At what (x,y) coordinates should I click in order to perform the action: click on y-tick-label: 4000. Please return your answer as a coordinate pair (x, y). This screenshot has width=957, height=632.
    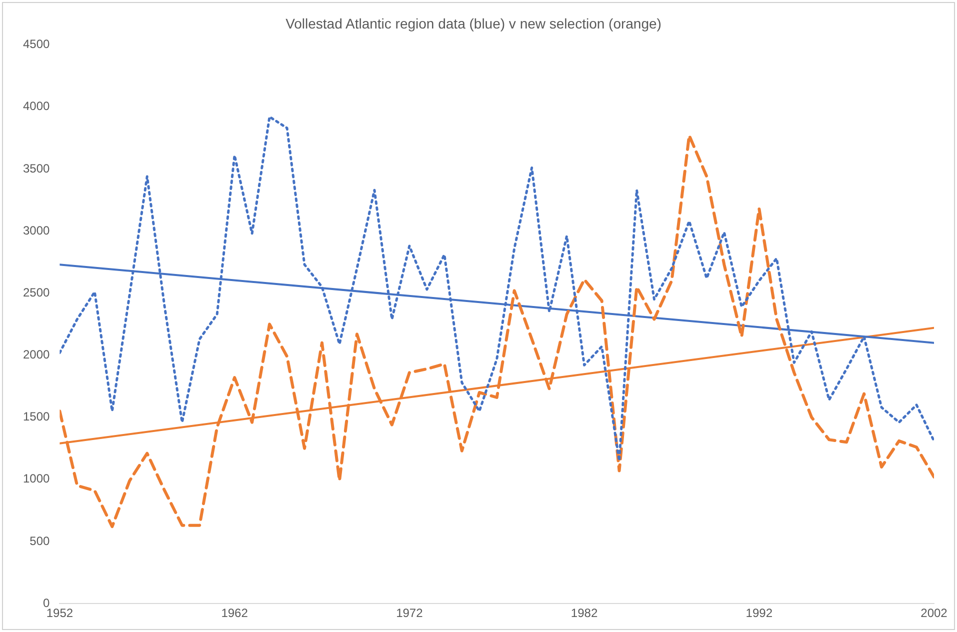
    Looking at the image, I should click on (36, 106).